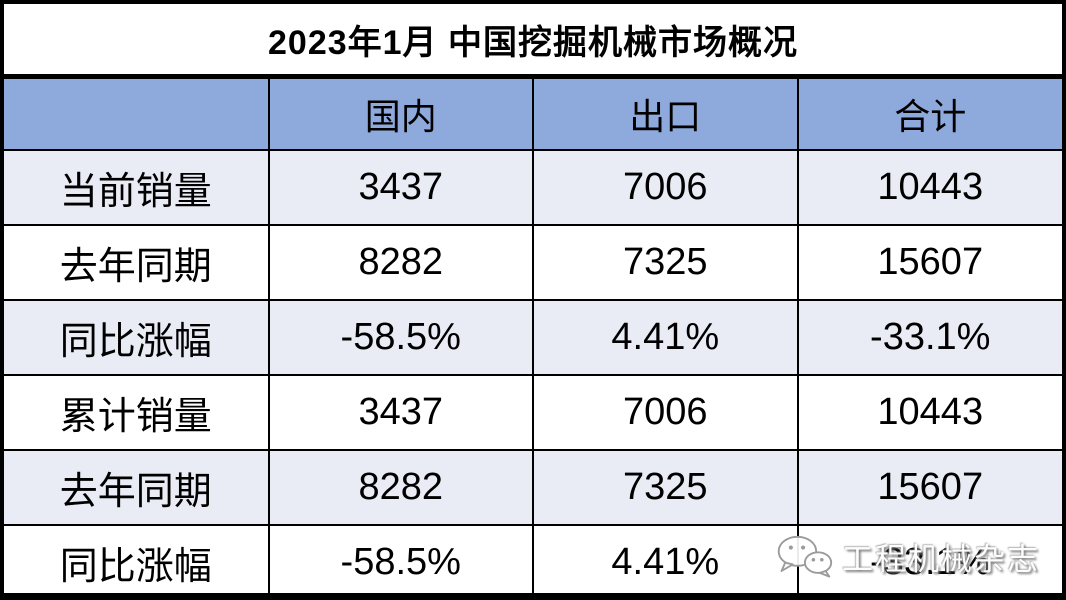  I want to click on row-label-cell: 累计销量, so click(137, 412).